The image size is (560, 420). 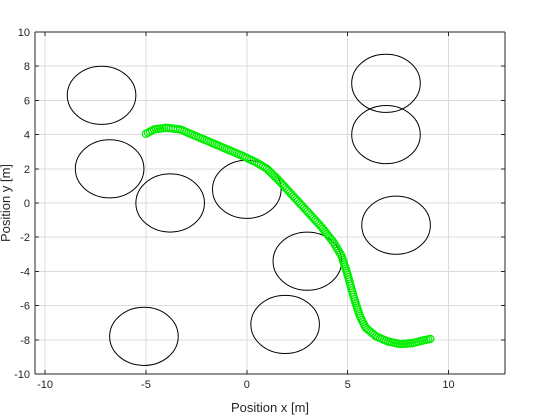 I want to click on y-tick-label: 6, so click(x=27, y=101).